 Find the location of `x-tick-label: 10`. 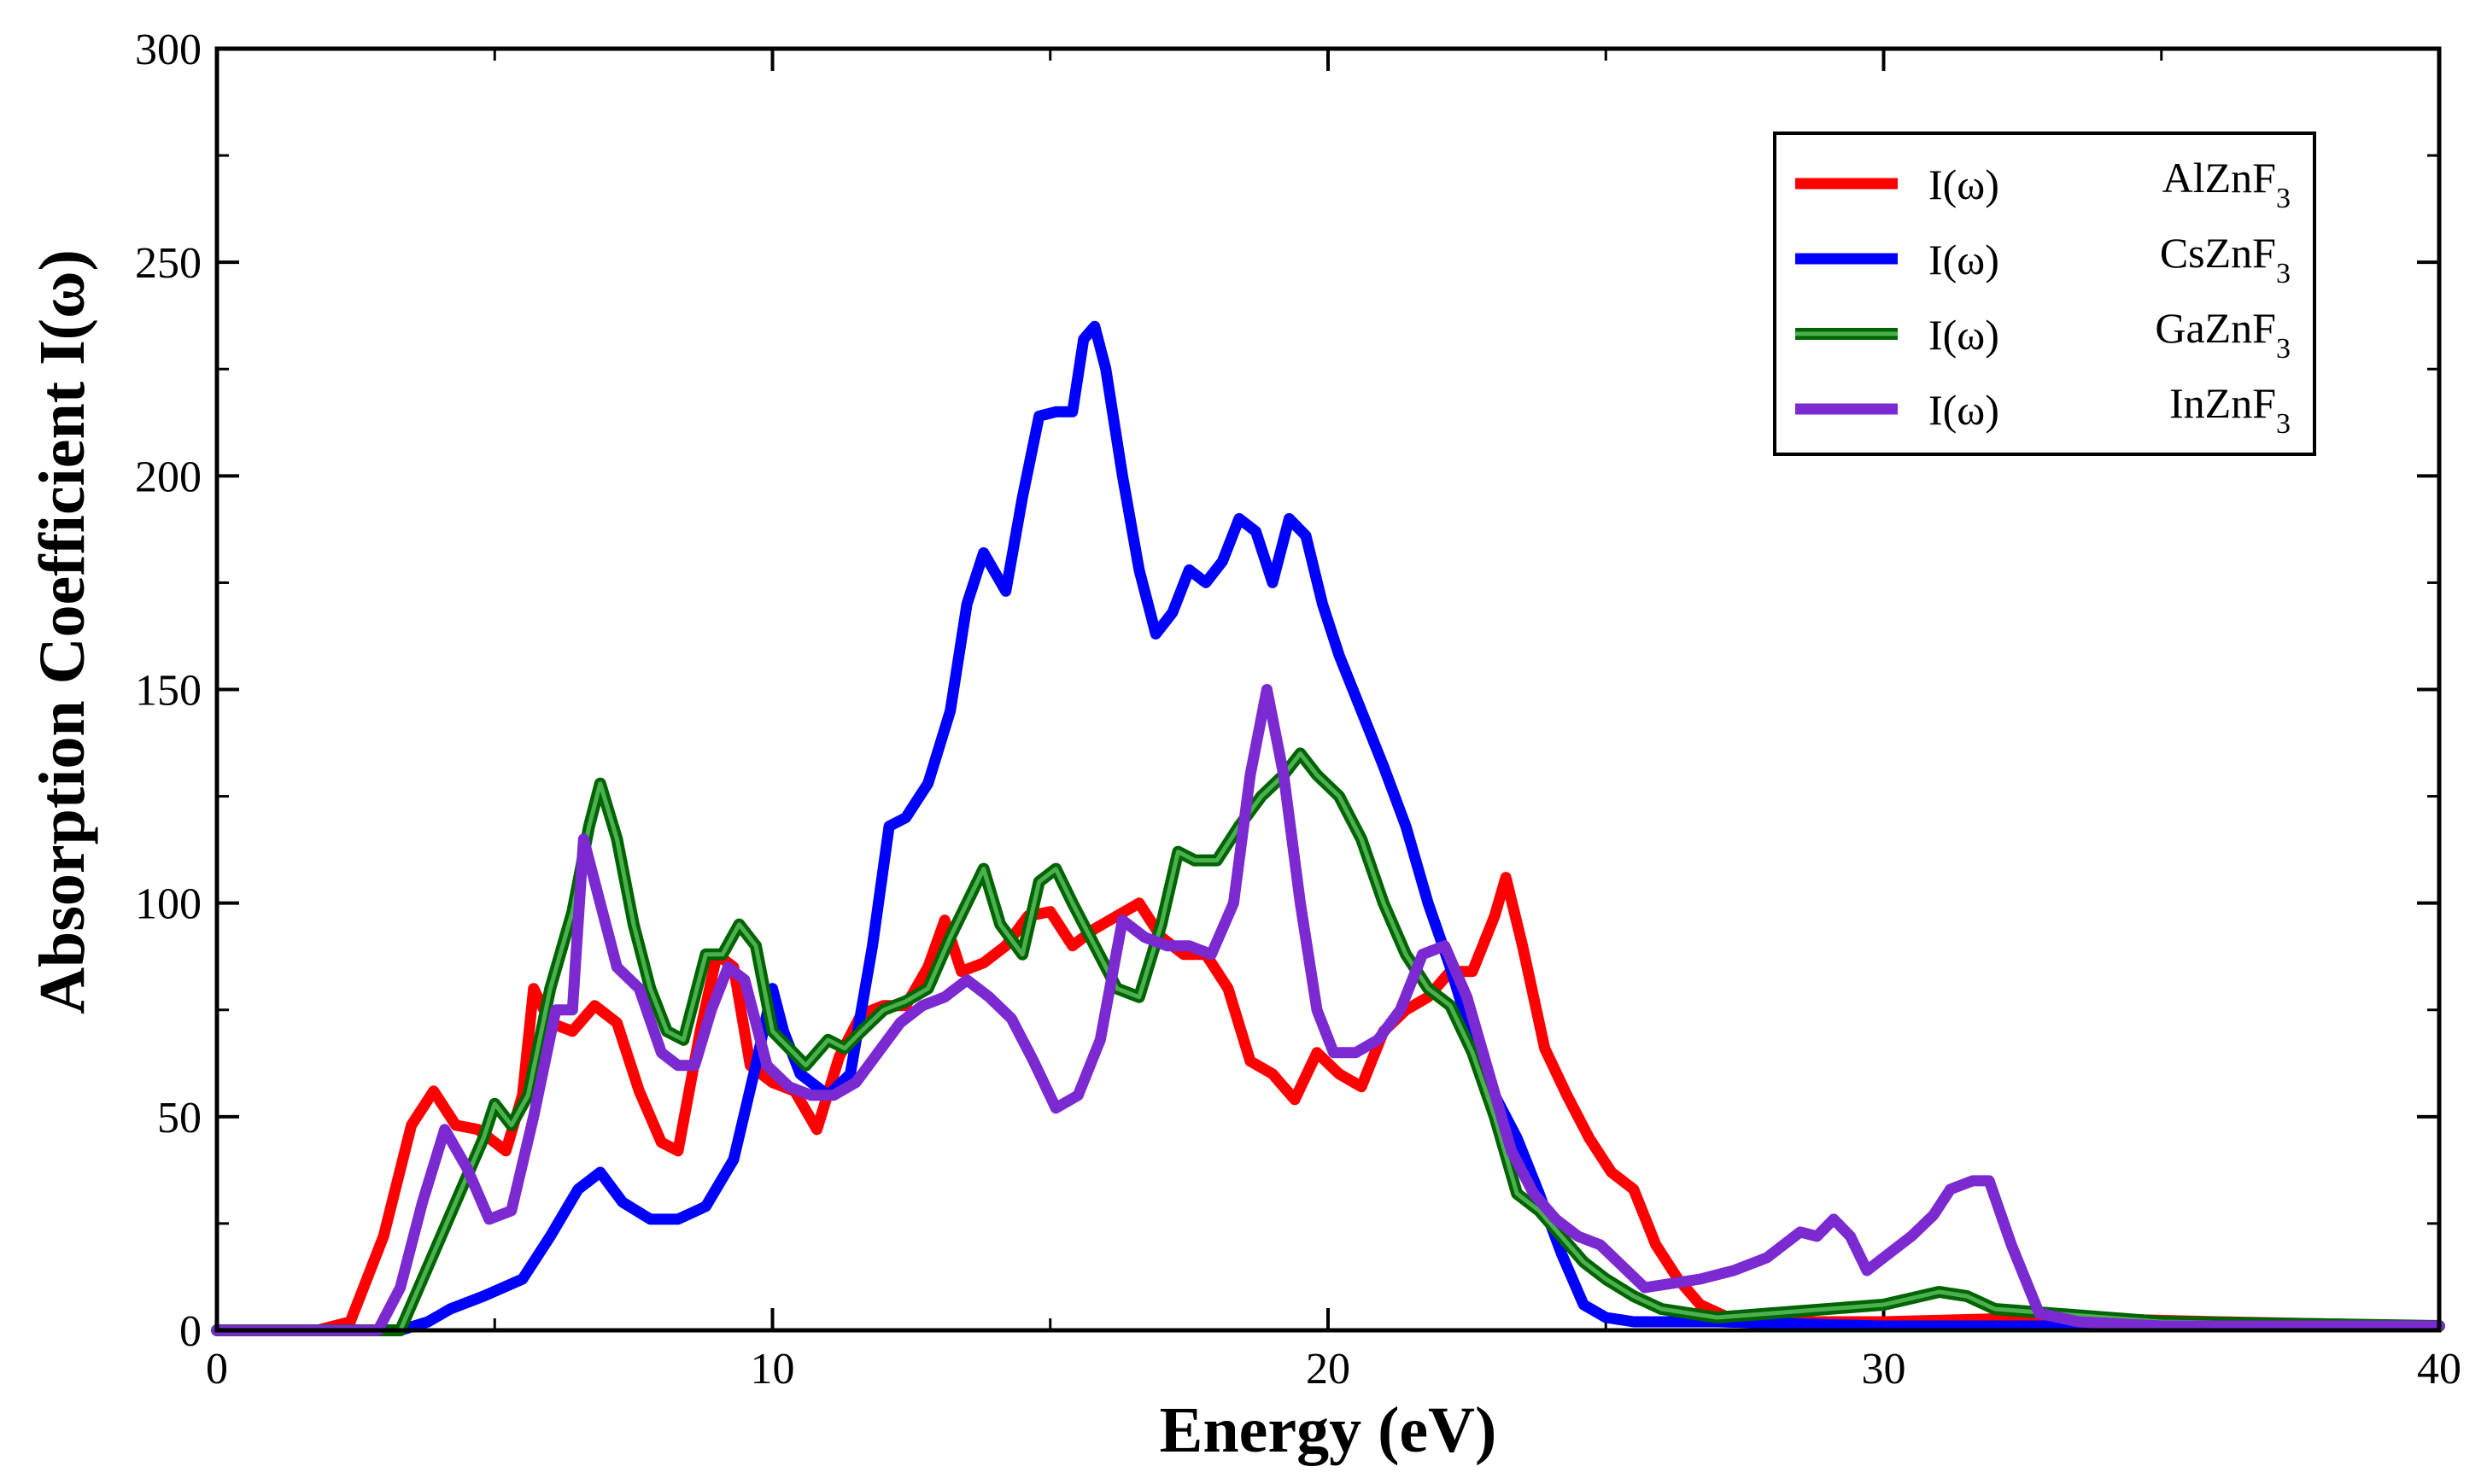

x-tick-label: 10 is located at coordinates (773, 1369).